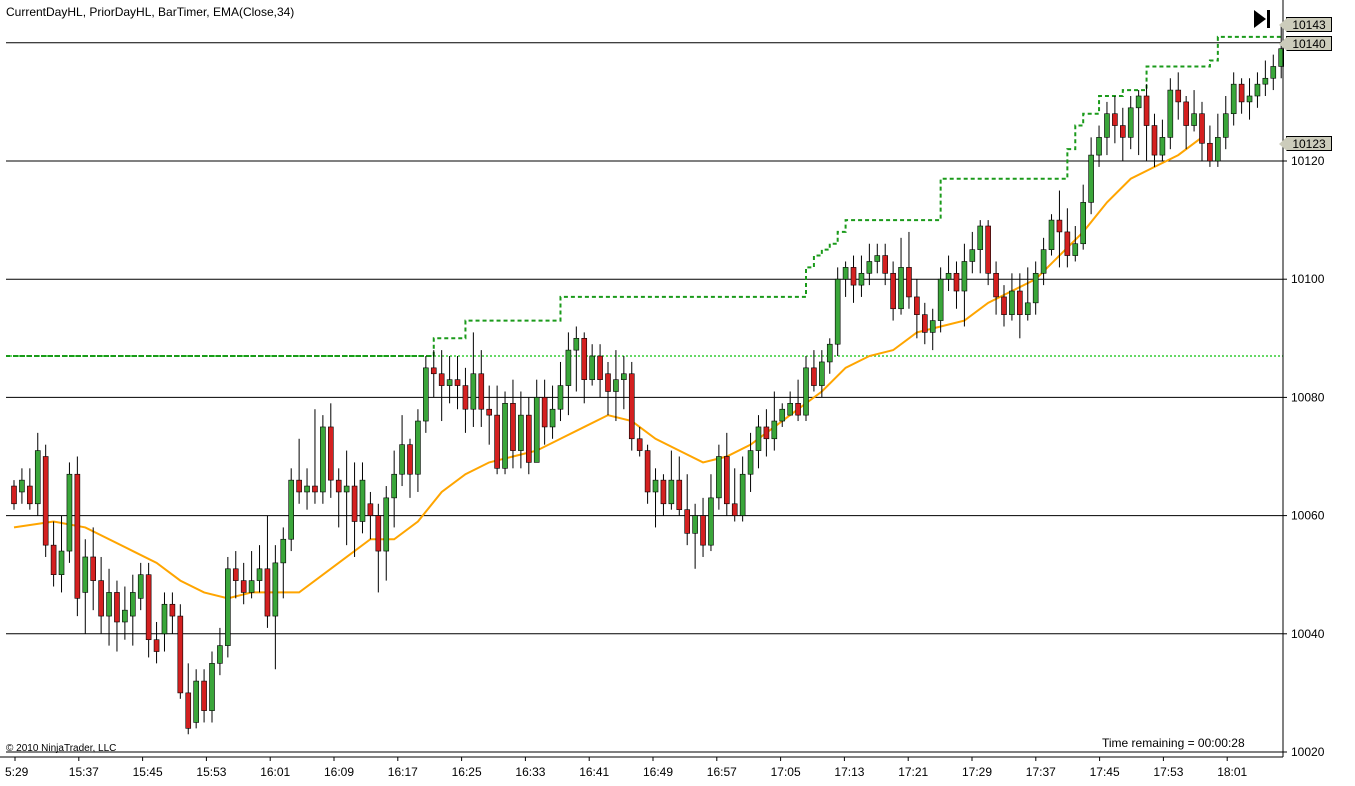 The image size is (1355, 786). Describe the element at coordinates (1308, 279) in the screenshot. I see `y-tick-label: 10100` at that location.